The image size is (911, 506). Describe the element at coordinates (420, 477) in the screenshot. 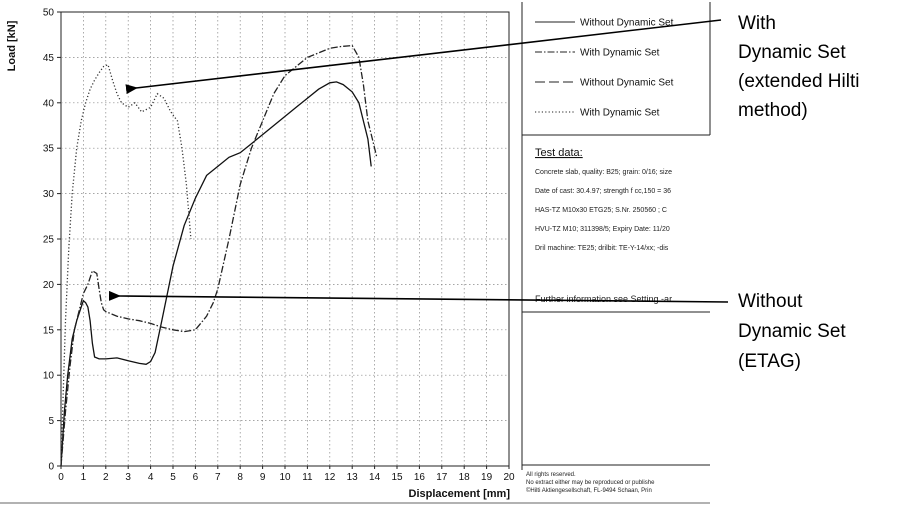

I see `x-tick-label: 16` at that location.